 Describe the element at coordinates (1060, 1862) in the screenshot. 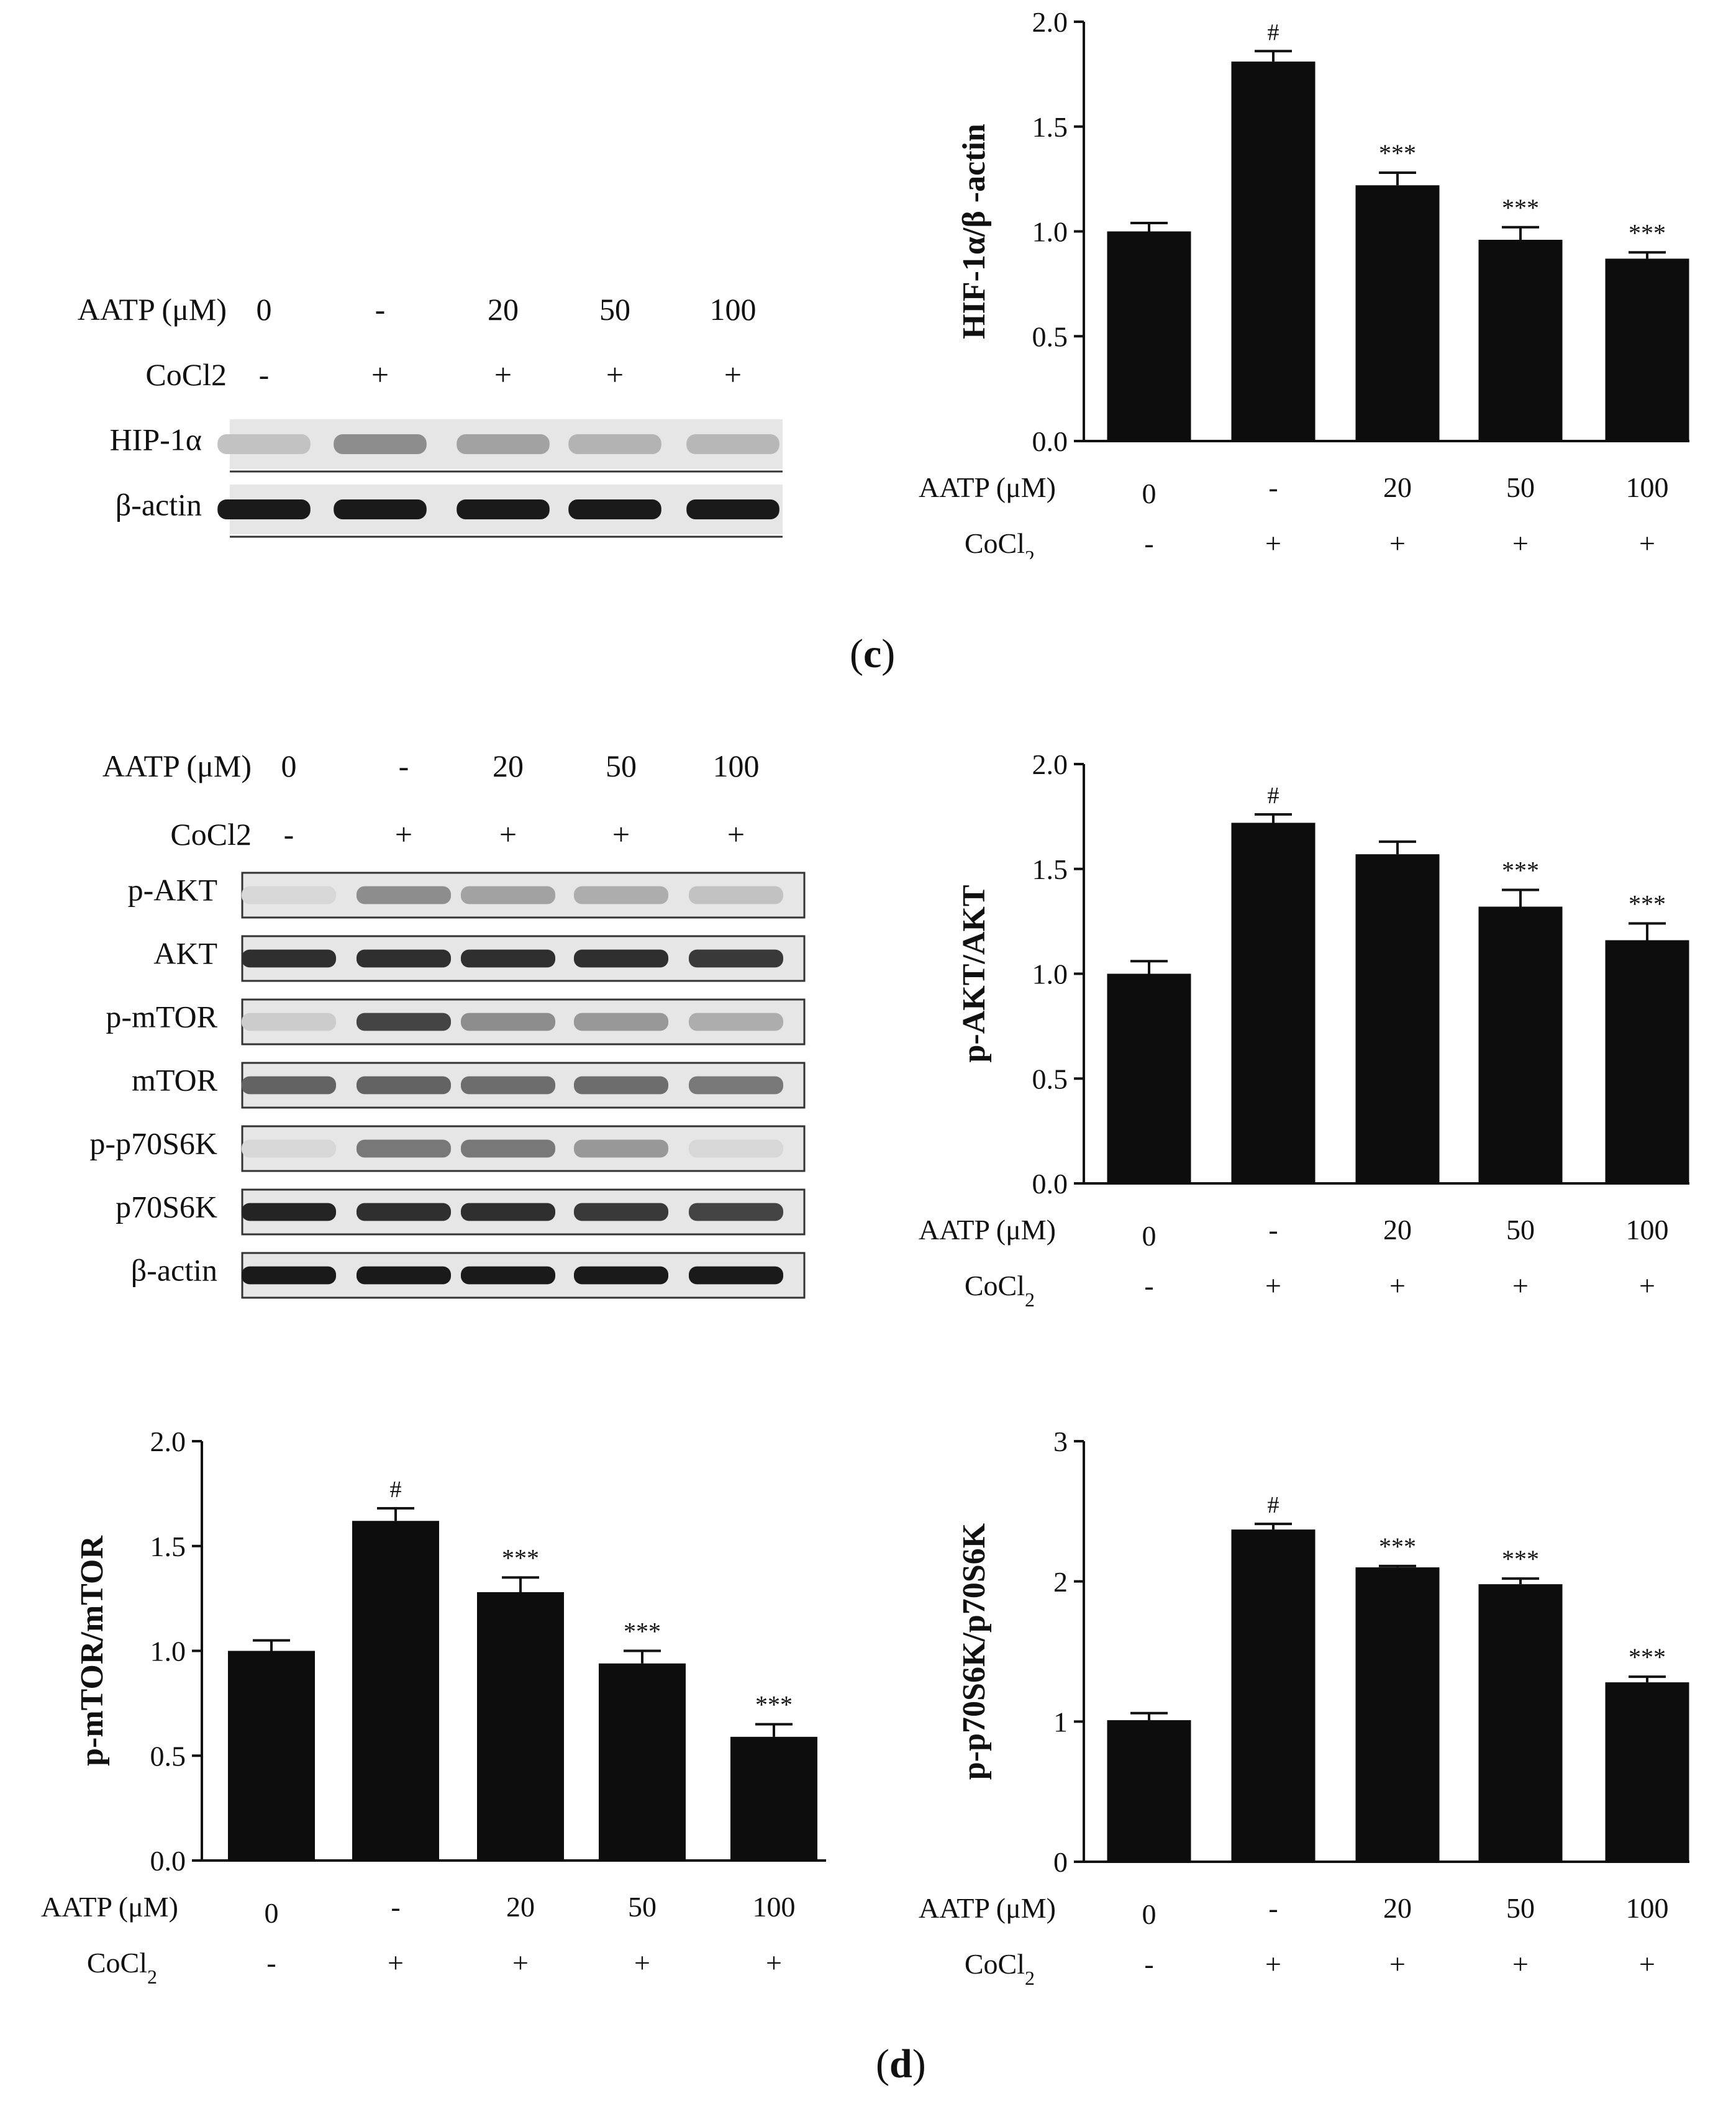

I see `y-tick-label: 0` at that location.